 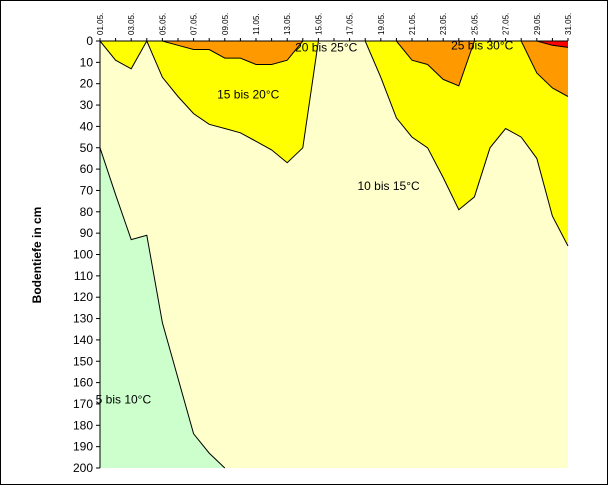 I want to click on x-tick-label: 11.05., so click(x=256, y=24).